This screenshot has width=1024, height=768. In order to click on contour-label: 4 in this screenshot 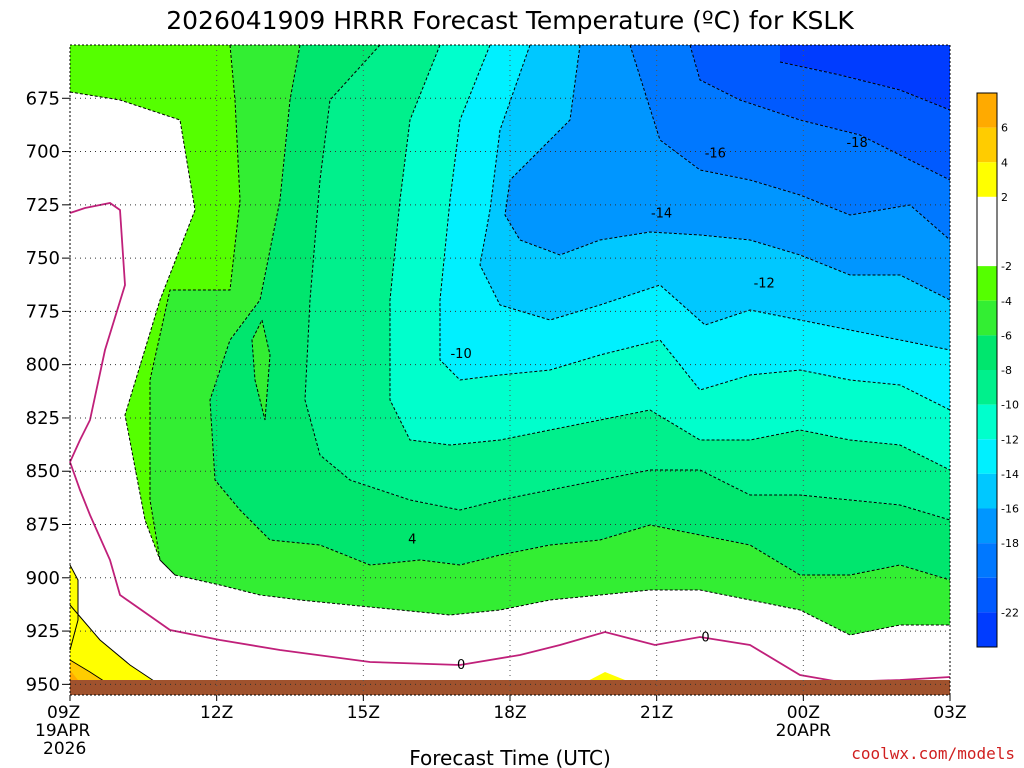, I will do `click(412, 539)`.